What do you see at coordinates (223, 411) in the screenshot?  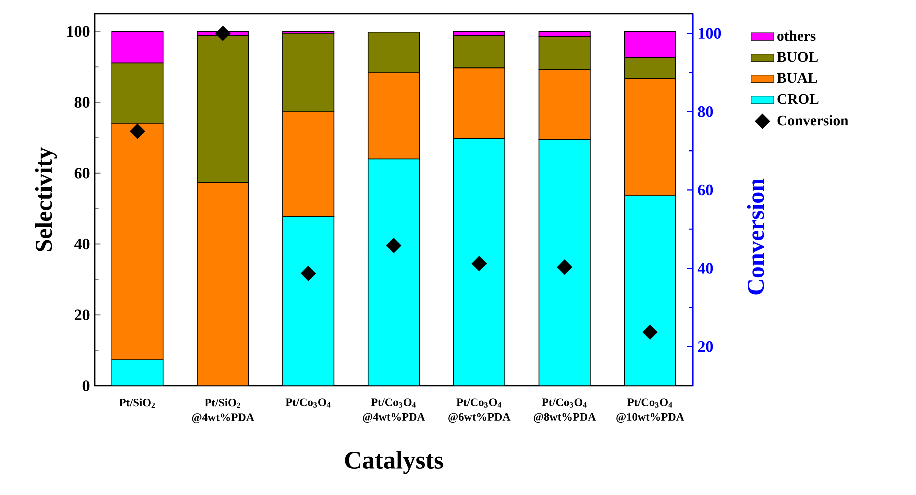 I see `x-tick-label: Pt/SiO$_{2}$ @4wt%PDA` at bounding box center [223, 411].